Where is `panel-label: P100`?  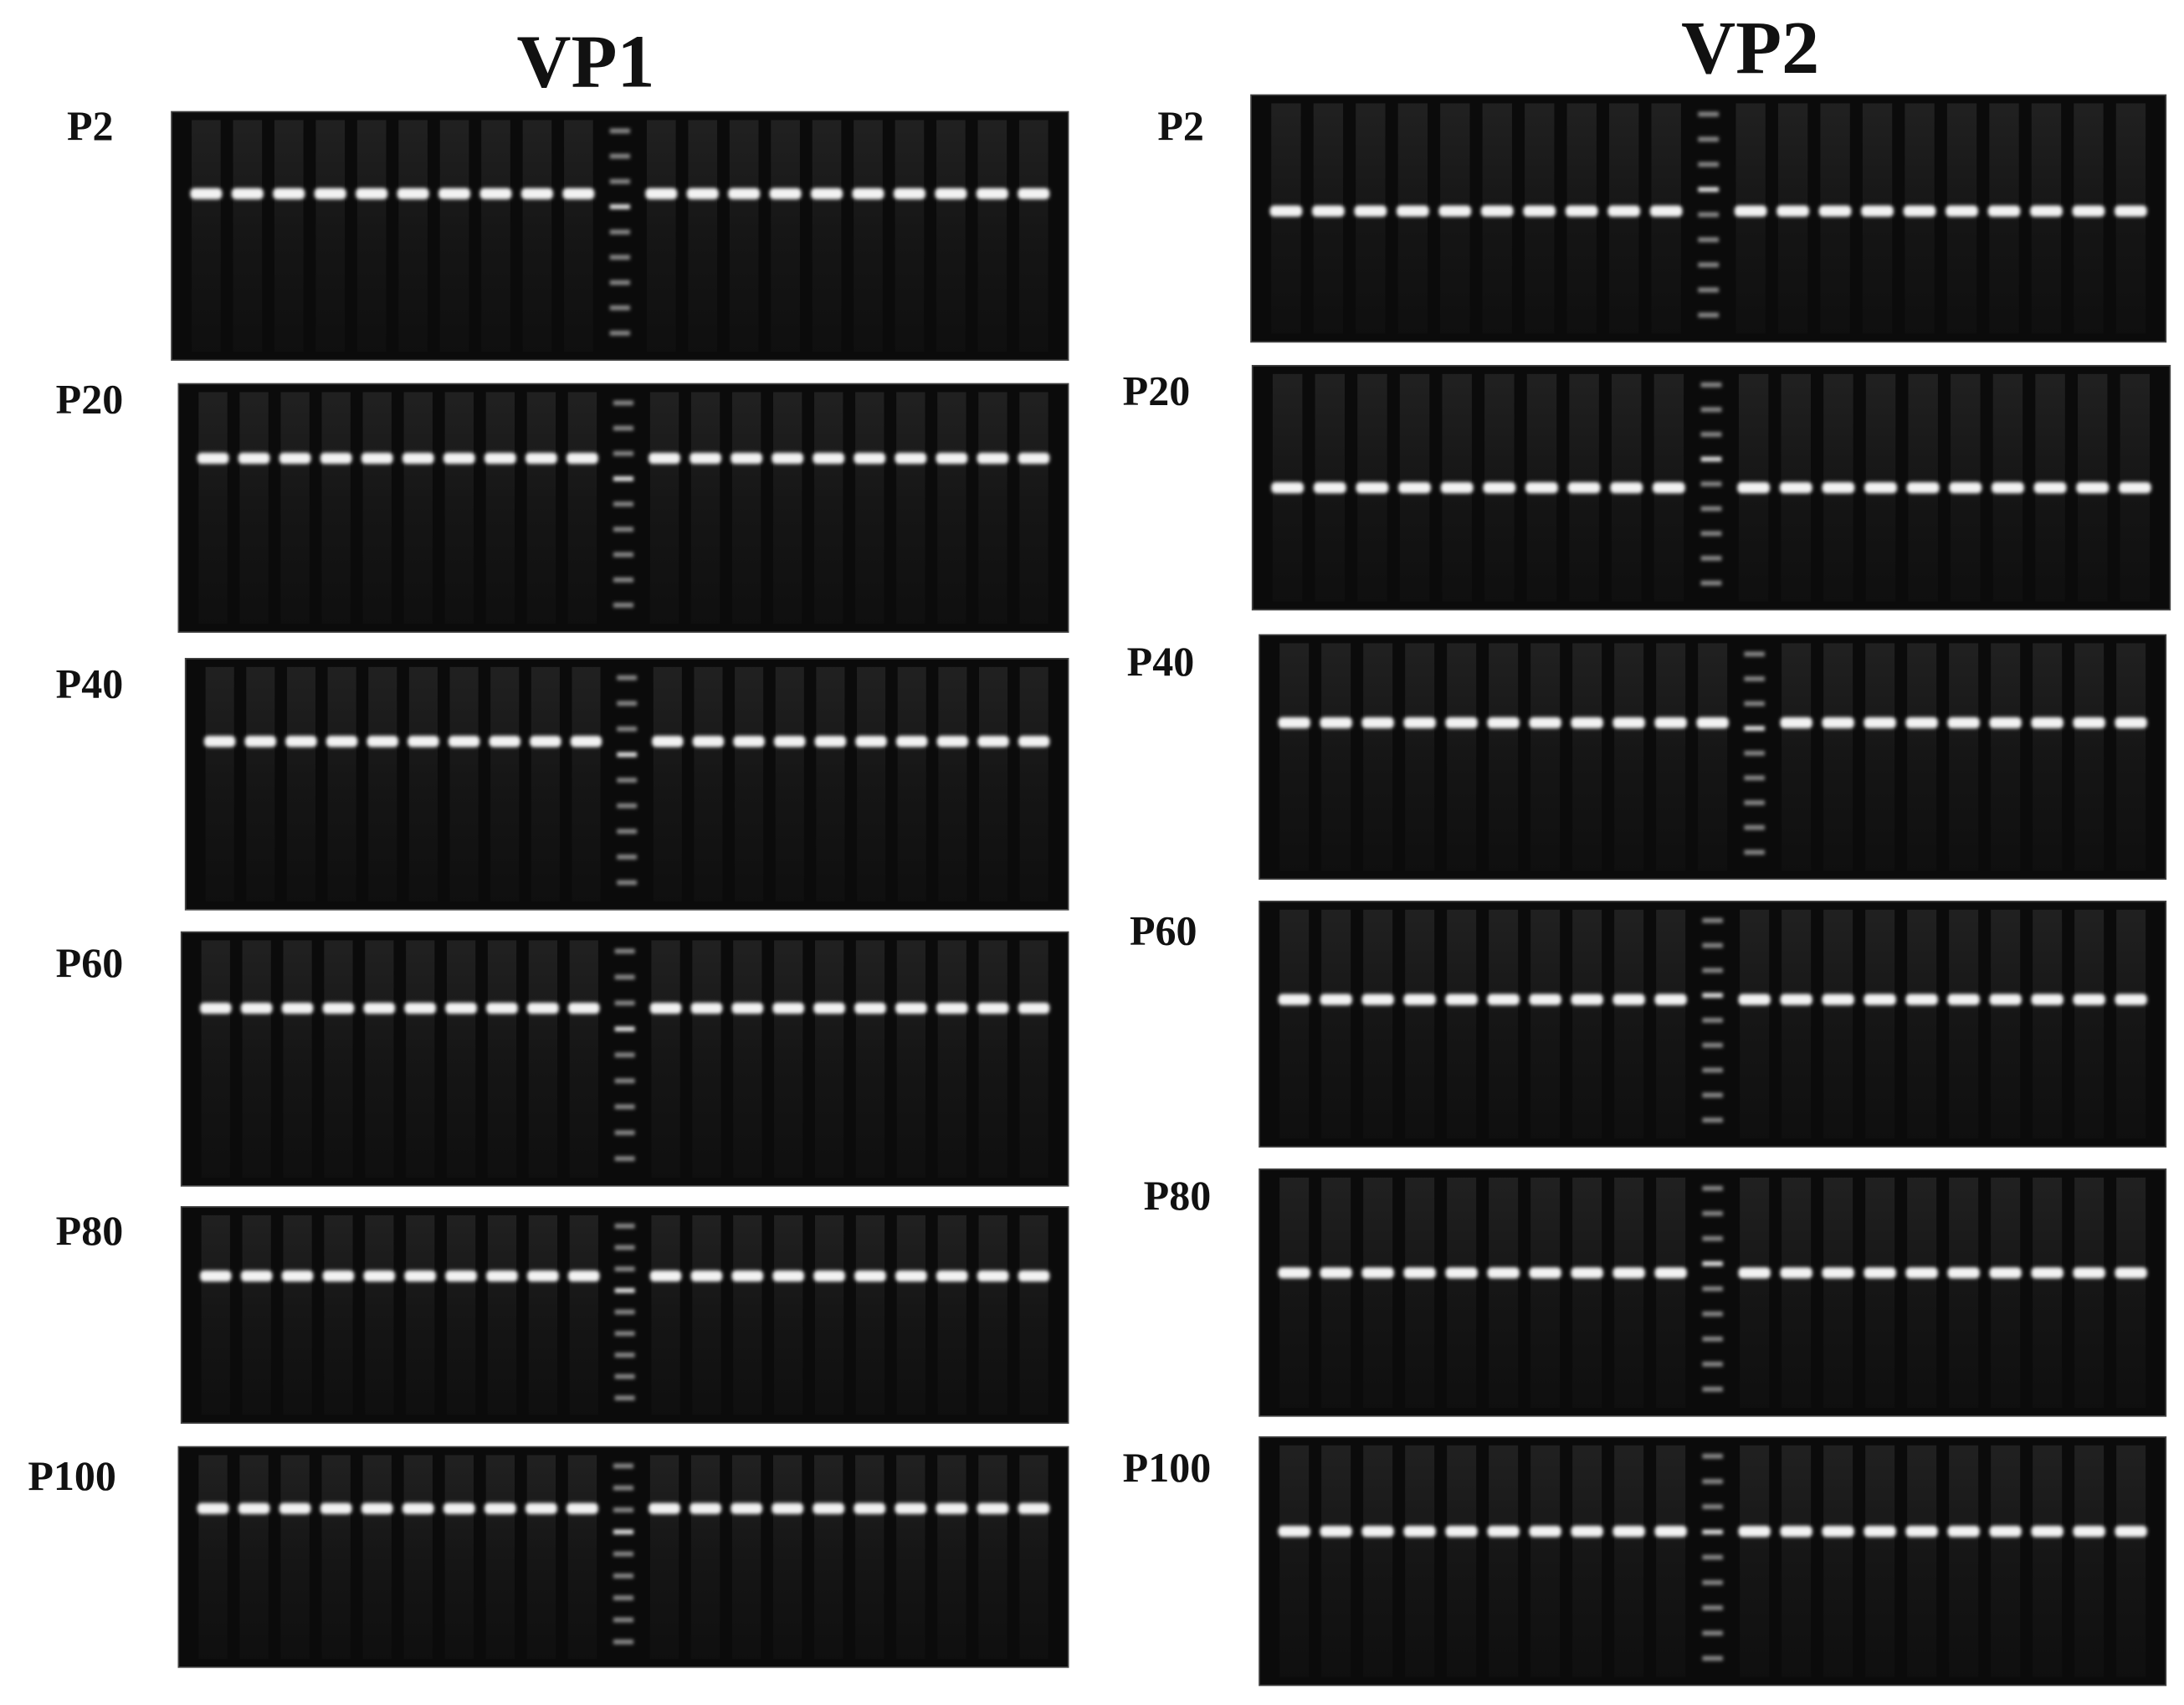 panel-label: P100 is located at coordinates (72, 1476).